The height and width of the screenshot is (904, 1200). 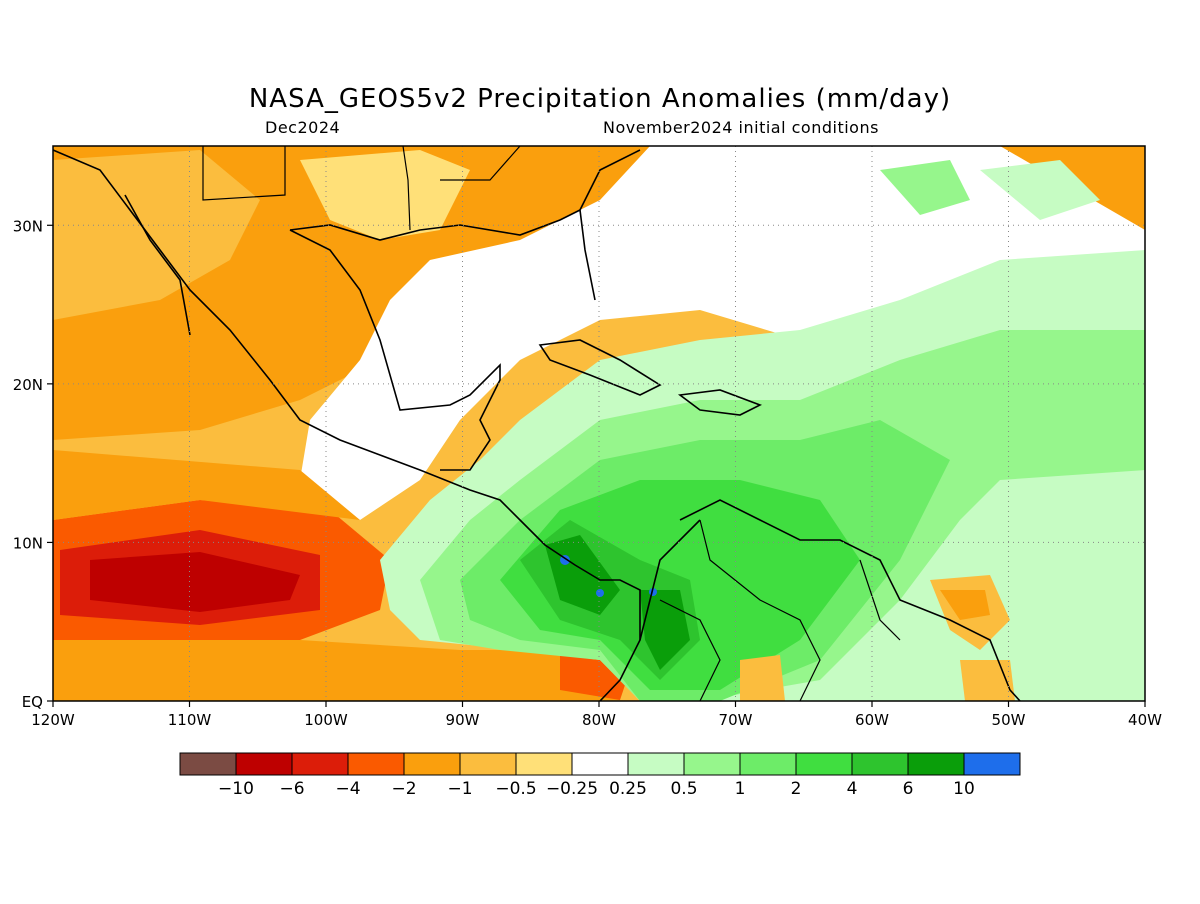 What do you see at coordinates (908, 789) in the screenshot?
I see `colorbar-label: 6` at bounding box center [908, 789].